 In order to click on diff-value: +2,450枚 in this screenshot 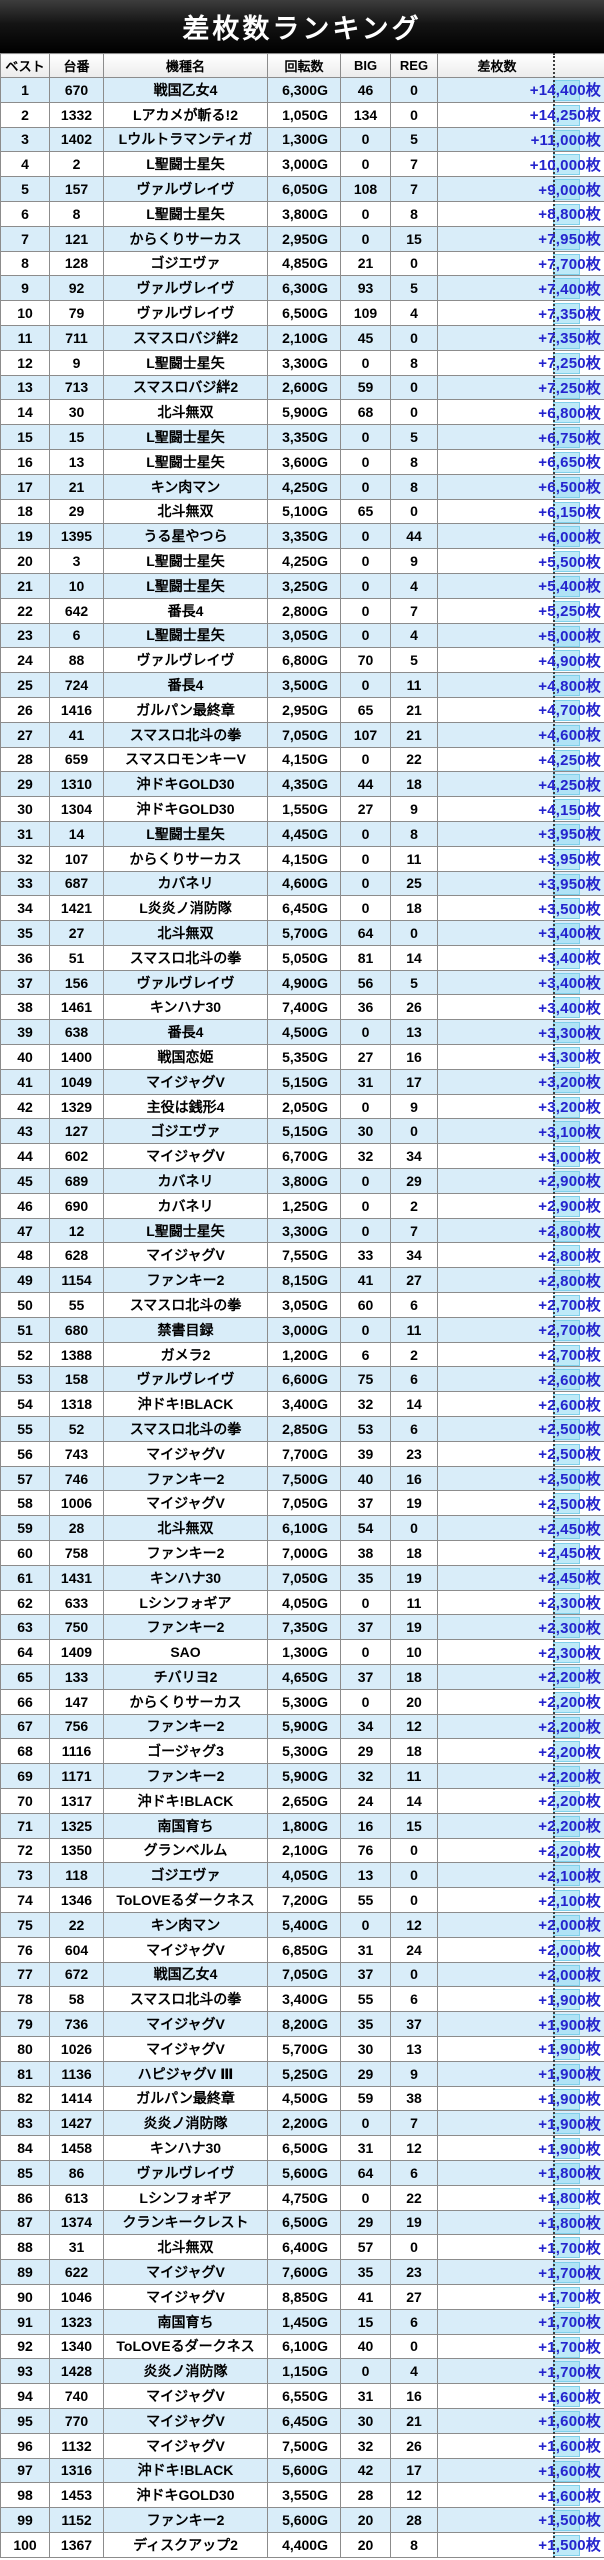, I will do `click(569, 1579)`.